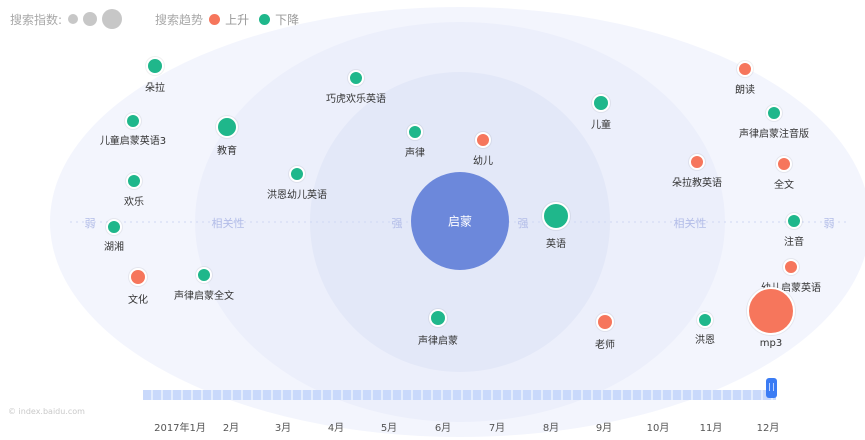  Describe the element at coordinates (227, 151) in the screenshot. I see `keyword-label: 教育` at that location.